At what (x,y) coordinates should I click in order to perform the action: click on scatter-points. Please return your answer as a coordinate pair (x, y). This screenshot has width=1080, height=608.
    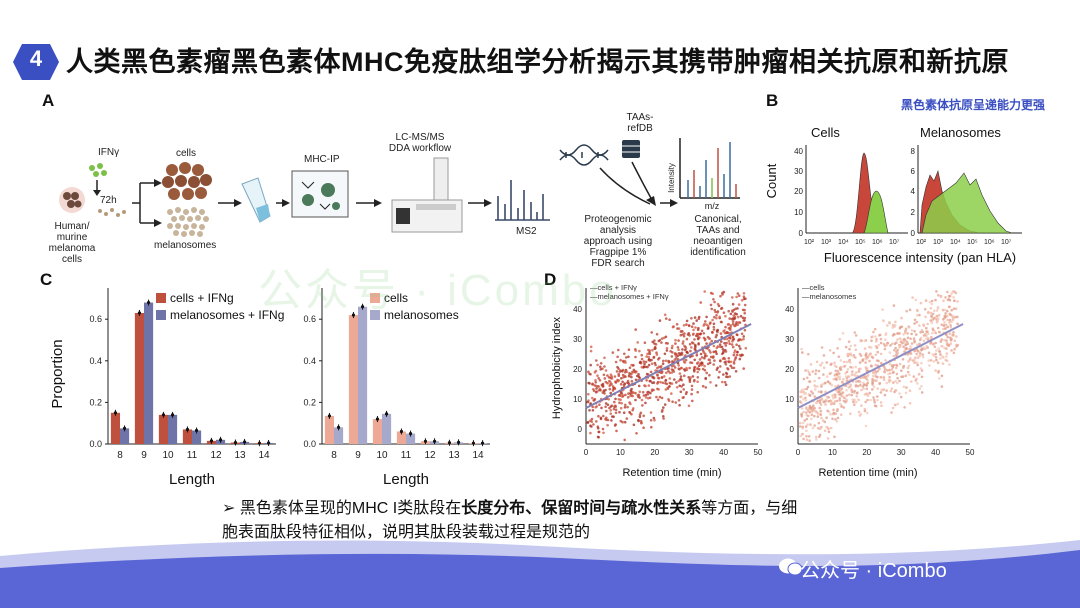
    Looking at the image, I should click on (878, 366).